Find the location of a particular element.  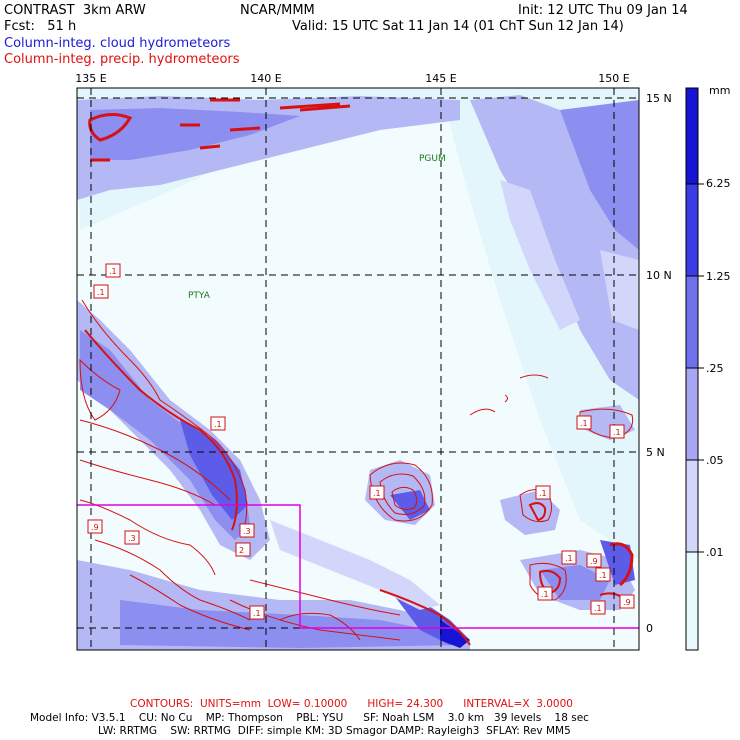

legend-level: 1.25 is located at coordinates (718, 276).